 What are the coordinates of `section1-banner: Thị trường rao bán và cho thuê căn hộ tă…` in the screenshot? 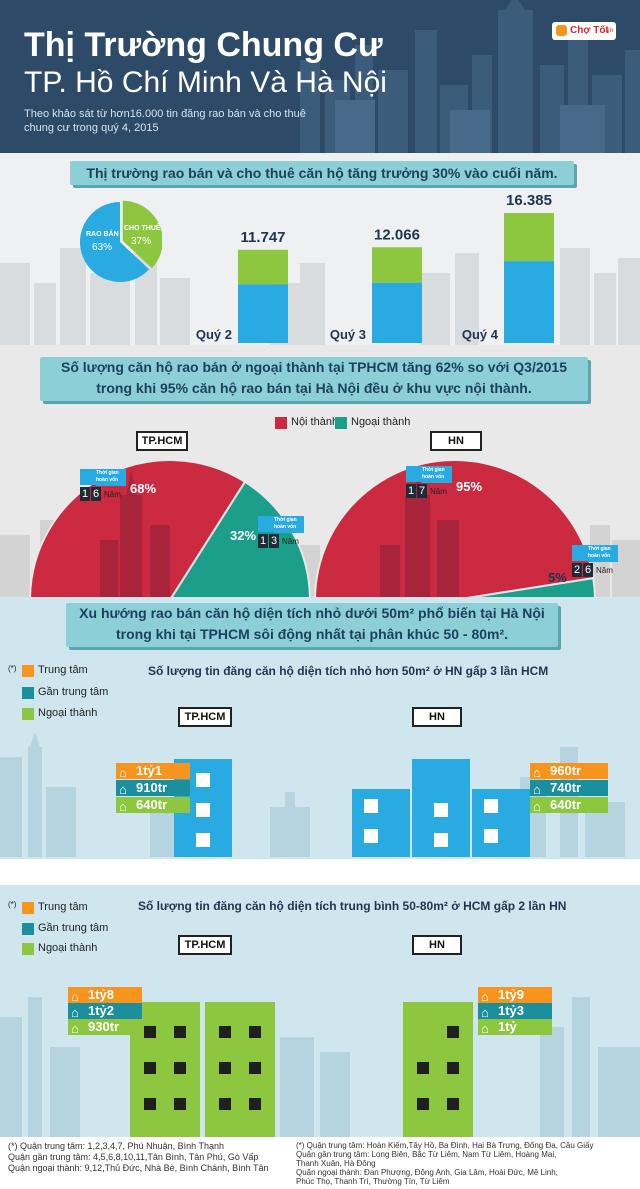 It's located at (322, 173).